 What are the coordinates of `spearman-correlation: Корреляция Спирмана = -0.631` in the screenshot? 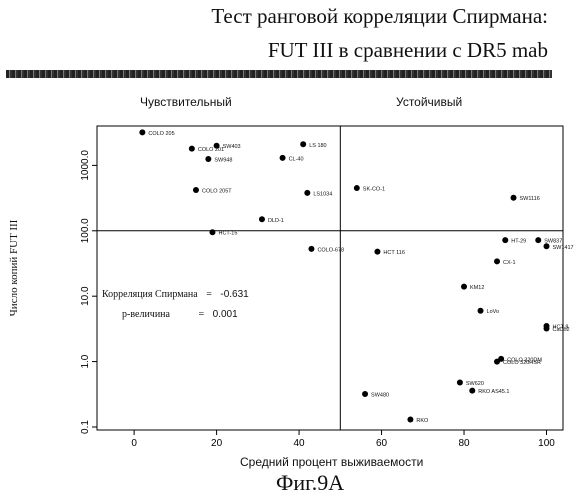 It's located at (175, 294).